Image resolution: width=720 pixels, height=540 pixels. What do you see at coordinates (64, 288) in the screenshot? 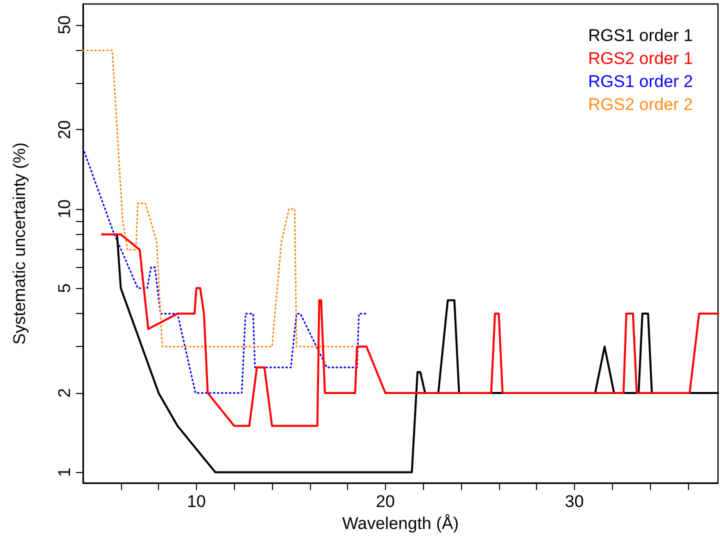
I see `y-tick-label: 5` at bounding box center [64, 288].